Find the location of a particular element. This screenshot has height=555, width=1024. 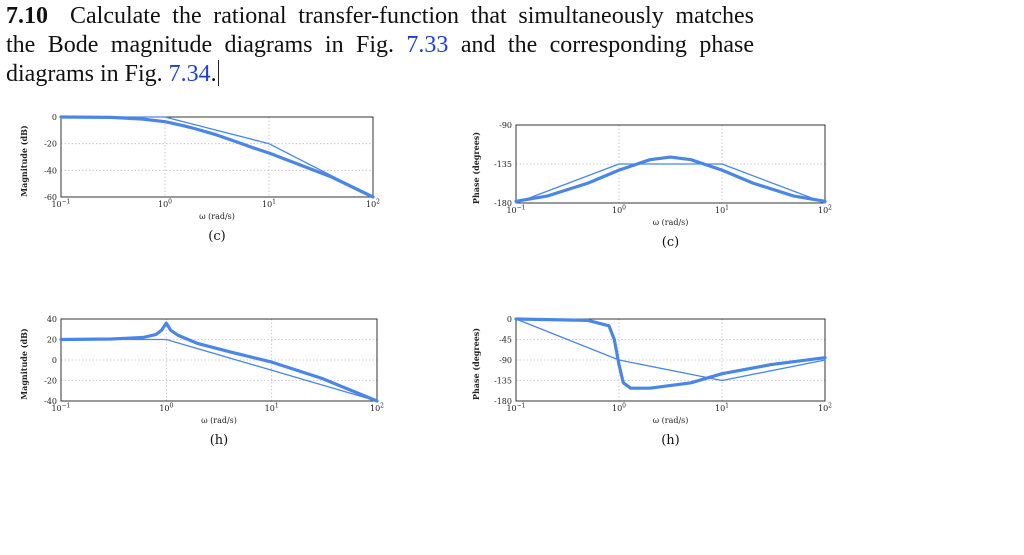

text-cursor is located at coordinates (218, 73).